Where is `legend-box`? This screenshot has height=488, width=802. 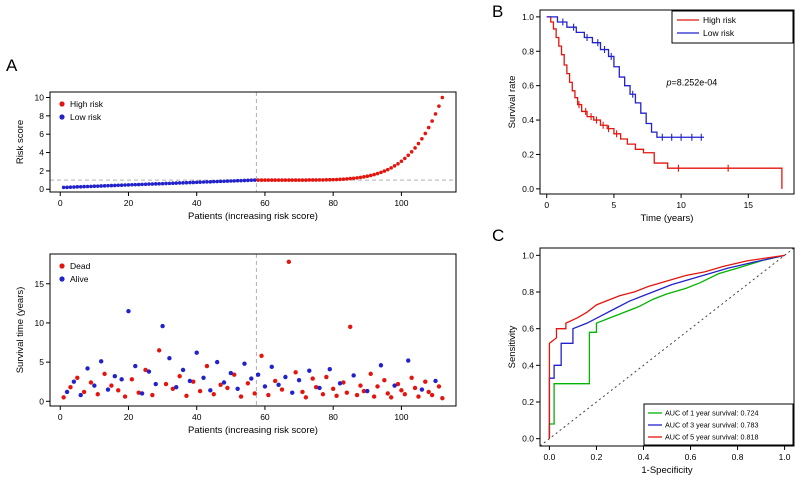
legend-box is located at coordinates (718, 424).